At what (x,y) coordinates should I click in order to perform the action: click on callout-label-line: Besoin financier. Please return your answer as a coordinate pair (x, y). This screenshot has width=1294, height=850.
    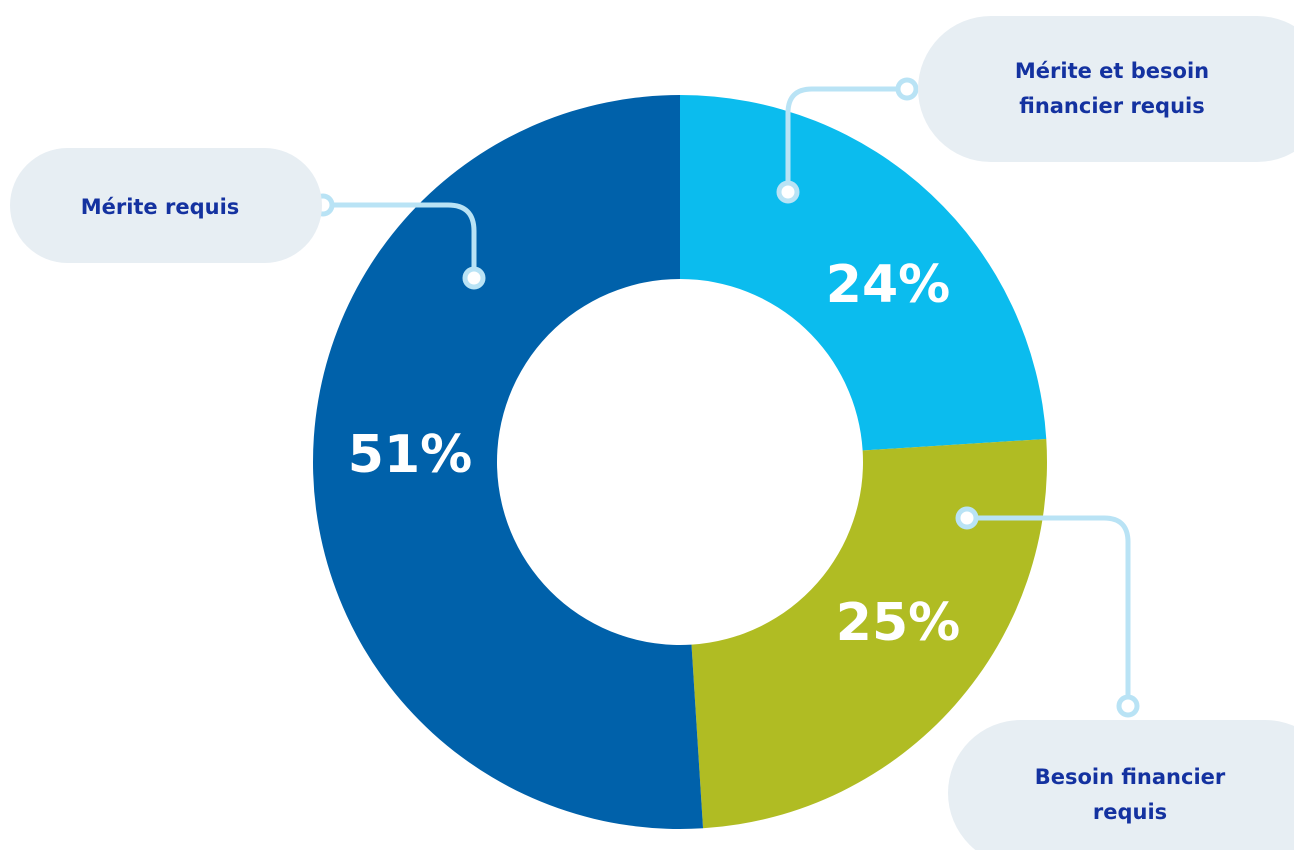
    Looking at the image, I should click on (1130, 777).